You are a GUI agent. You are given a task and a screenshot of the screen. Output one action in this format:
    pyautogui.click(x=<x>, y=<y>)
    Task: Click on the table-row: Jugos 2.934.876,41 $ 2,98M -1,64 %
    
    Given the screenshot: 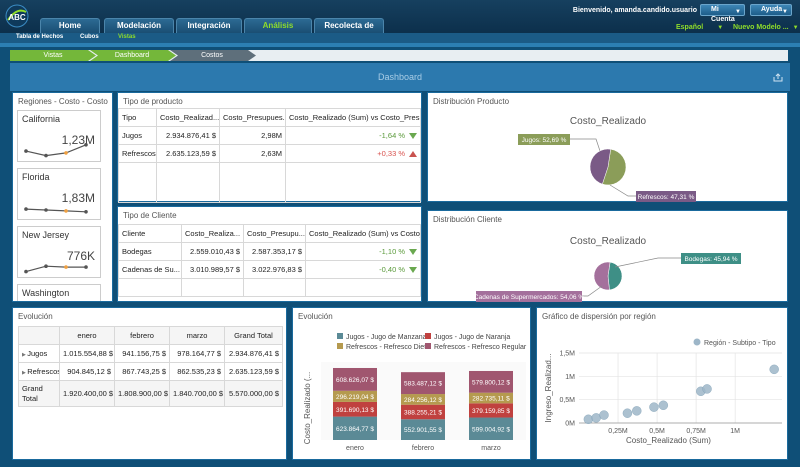 What is the action you would take?
    pyautogui.click(x=269, y=135)
    